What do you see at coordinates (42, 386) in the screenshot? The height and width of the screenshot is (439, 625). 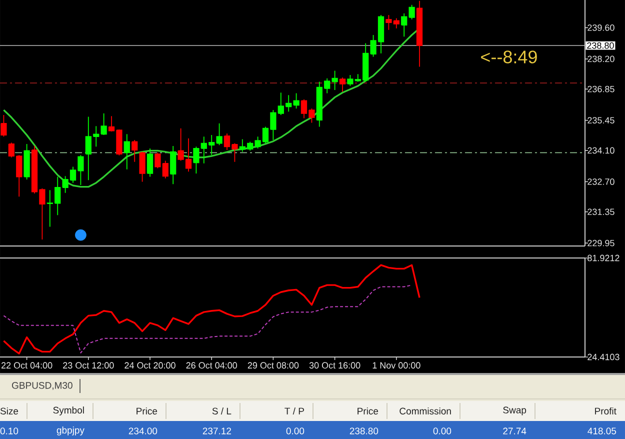 I see `text: GBPUSD,M30` at bounding box center [42, 386].